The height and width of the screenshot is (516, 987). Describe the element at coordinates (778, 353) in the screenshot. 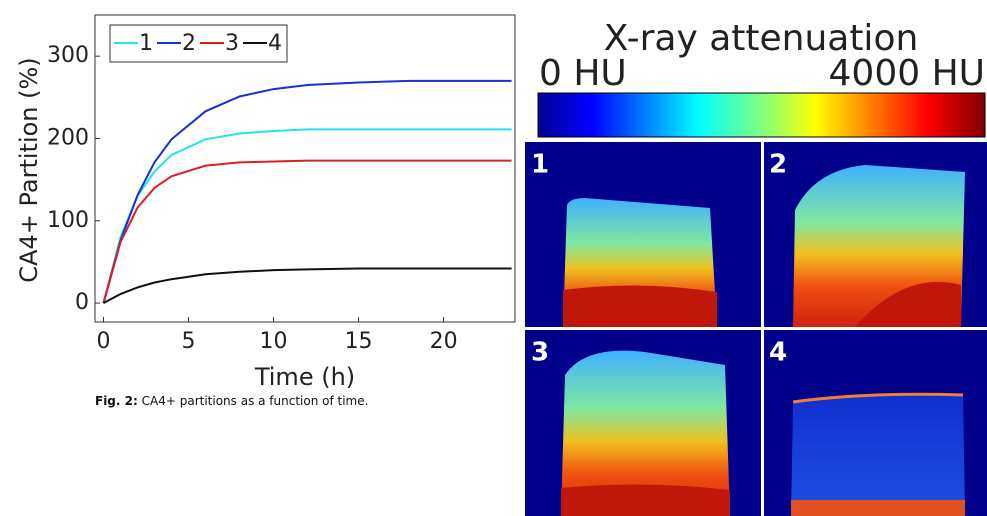

I see `panel-label: 4` at that location.